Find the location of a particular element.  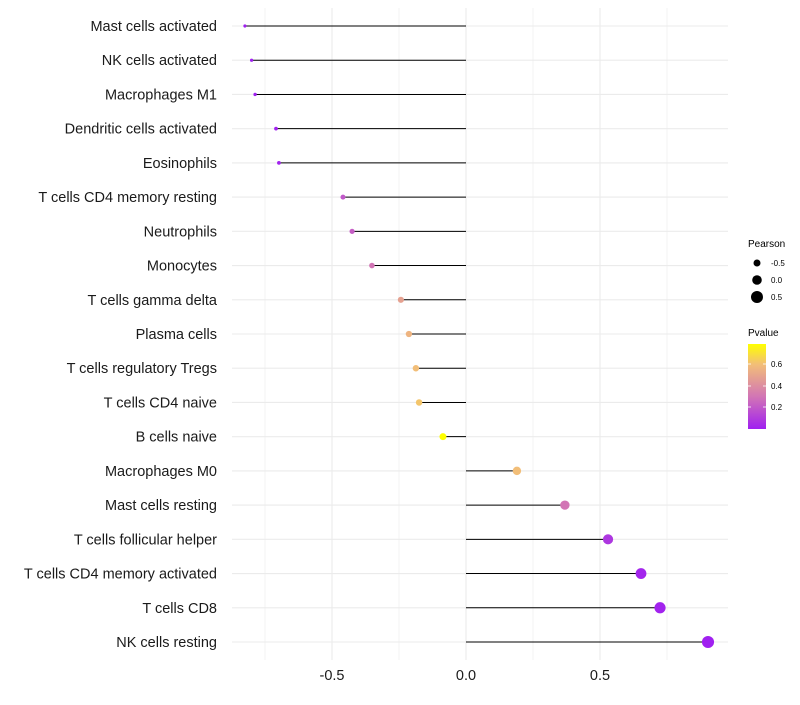

legend-color-title: Pvalue is located at coordinates (763, 333).